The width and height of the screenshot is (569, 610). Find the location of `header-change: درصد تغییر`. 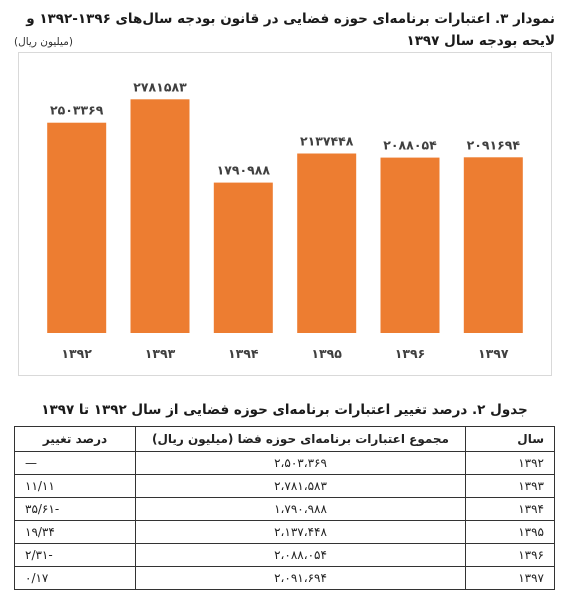

header-change: درصد تغییر is located at coordinates (75, 439).